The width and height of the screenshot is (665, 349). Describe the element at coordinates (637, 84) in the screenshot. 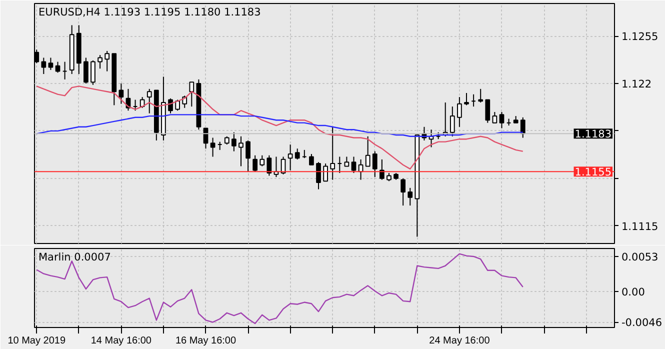

I see `y-tick-label: 1.122` at that location.